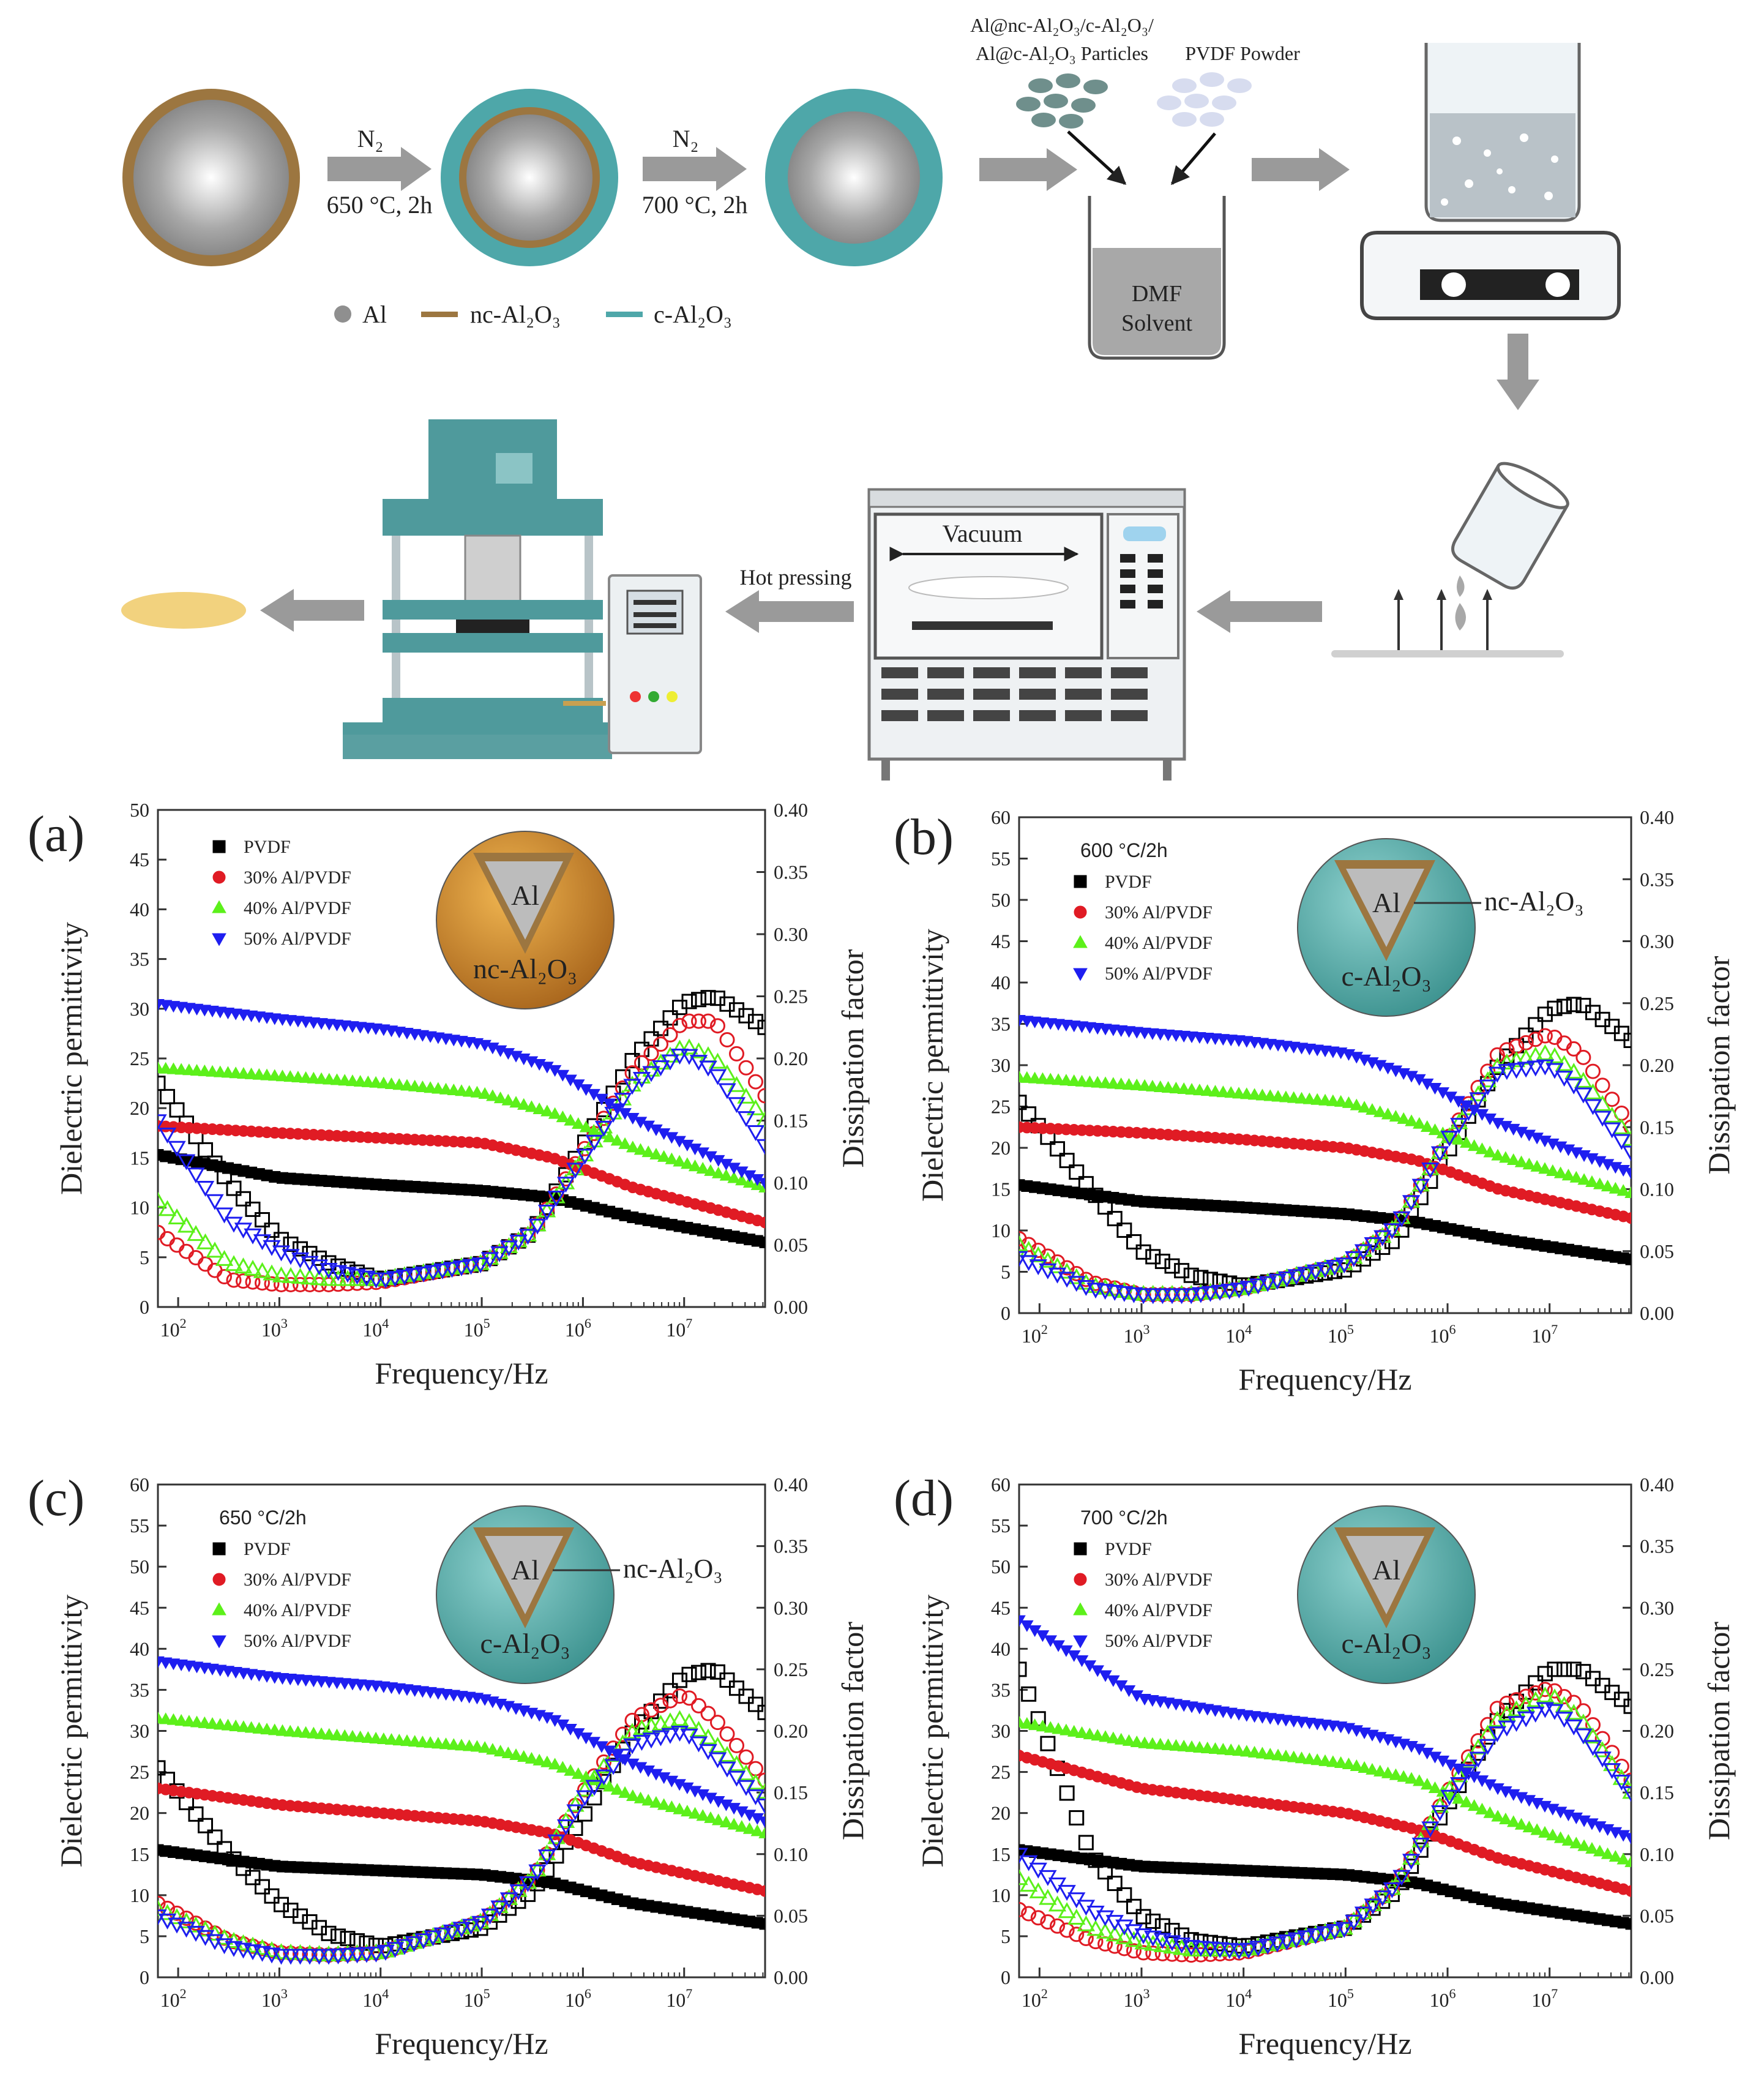 This screenshot has height=2082, width=1764. What do you see at coordinates (1325, 2043) in the screenshot?
I see `x-axis-label: Frequency/Hz` at bounding box center [1325, 2043].